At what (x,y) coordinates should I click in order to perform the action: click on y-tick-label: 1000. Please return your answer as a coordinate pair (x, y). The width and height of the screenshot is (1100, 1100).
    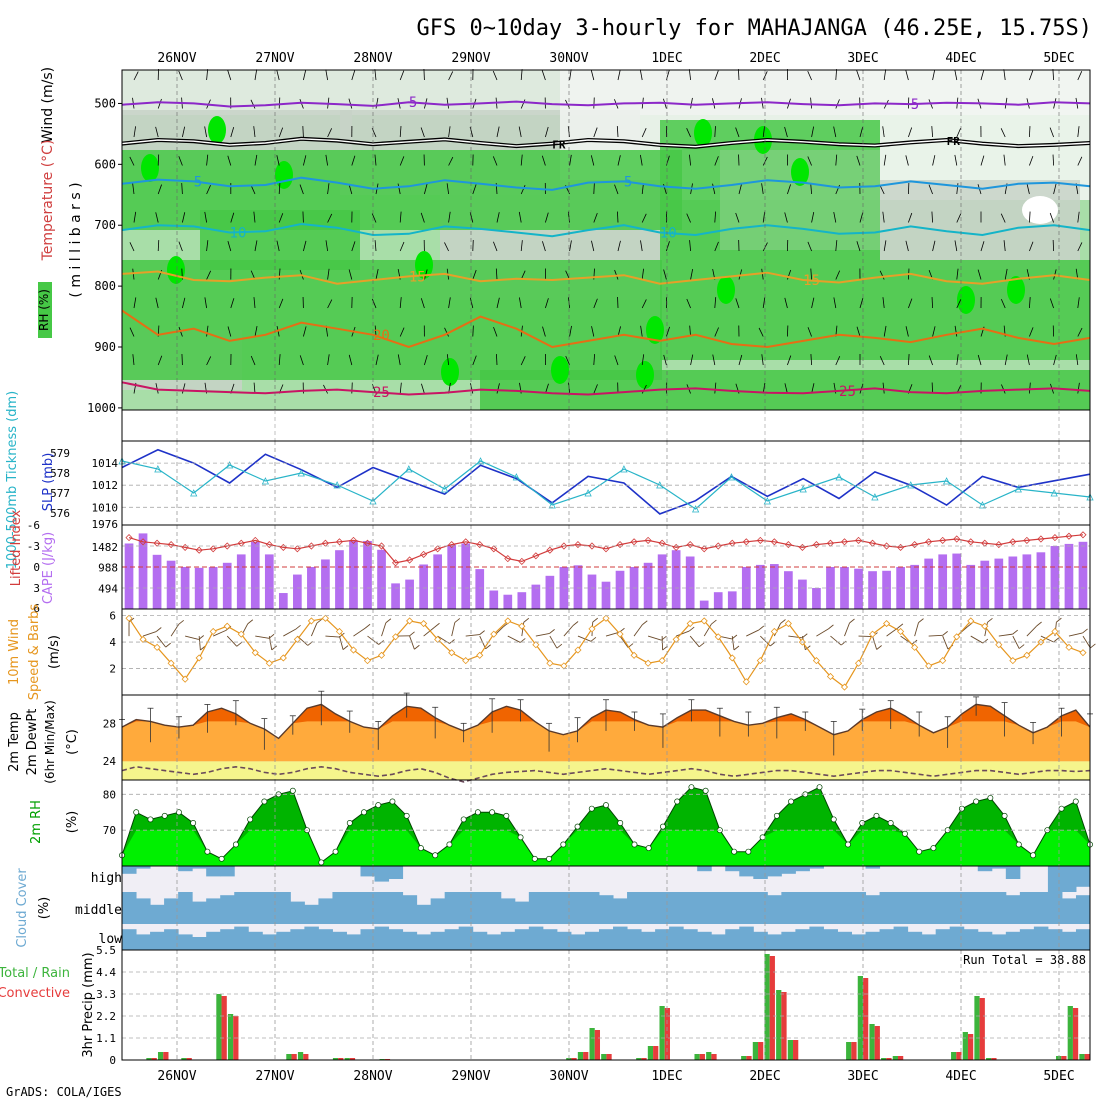
    Looking at the image, I should click on (101, 408).